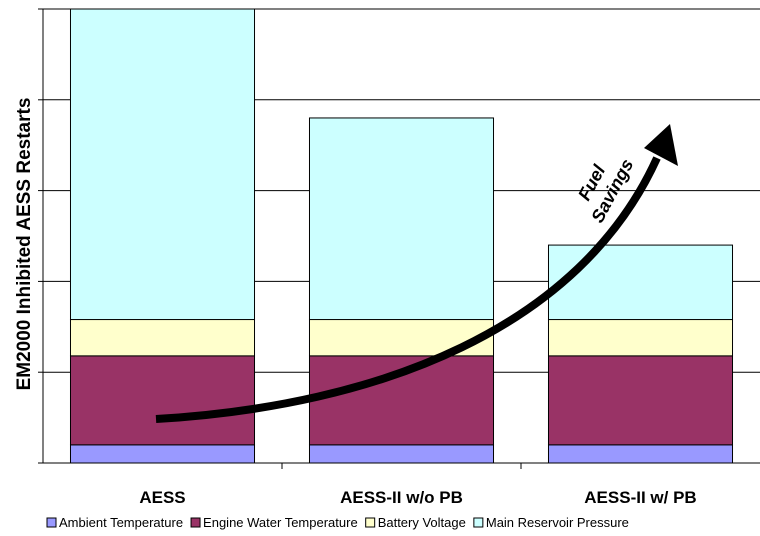 This screenshot has height=536, width=760. I want to click on legend-label-2: Battery Voltage, so click(422, 522).